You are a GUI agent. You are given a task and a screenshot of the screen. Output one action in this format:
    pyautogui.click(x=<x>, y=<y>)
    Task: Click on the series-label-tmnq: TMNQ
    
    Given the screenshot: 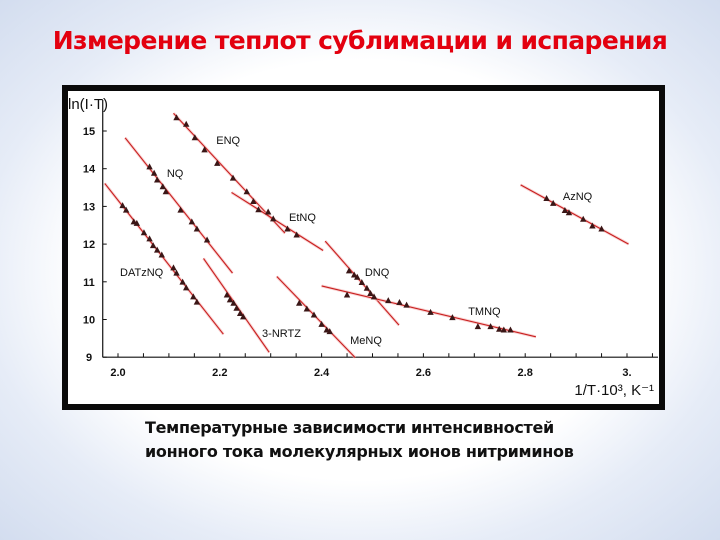 What is the action you would take?
    pyautogui.click(x=484, y=312)
    